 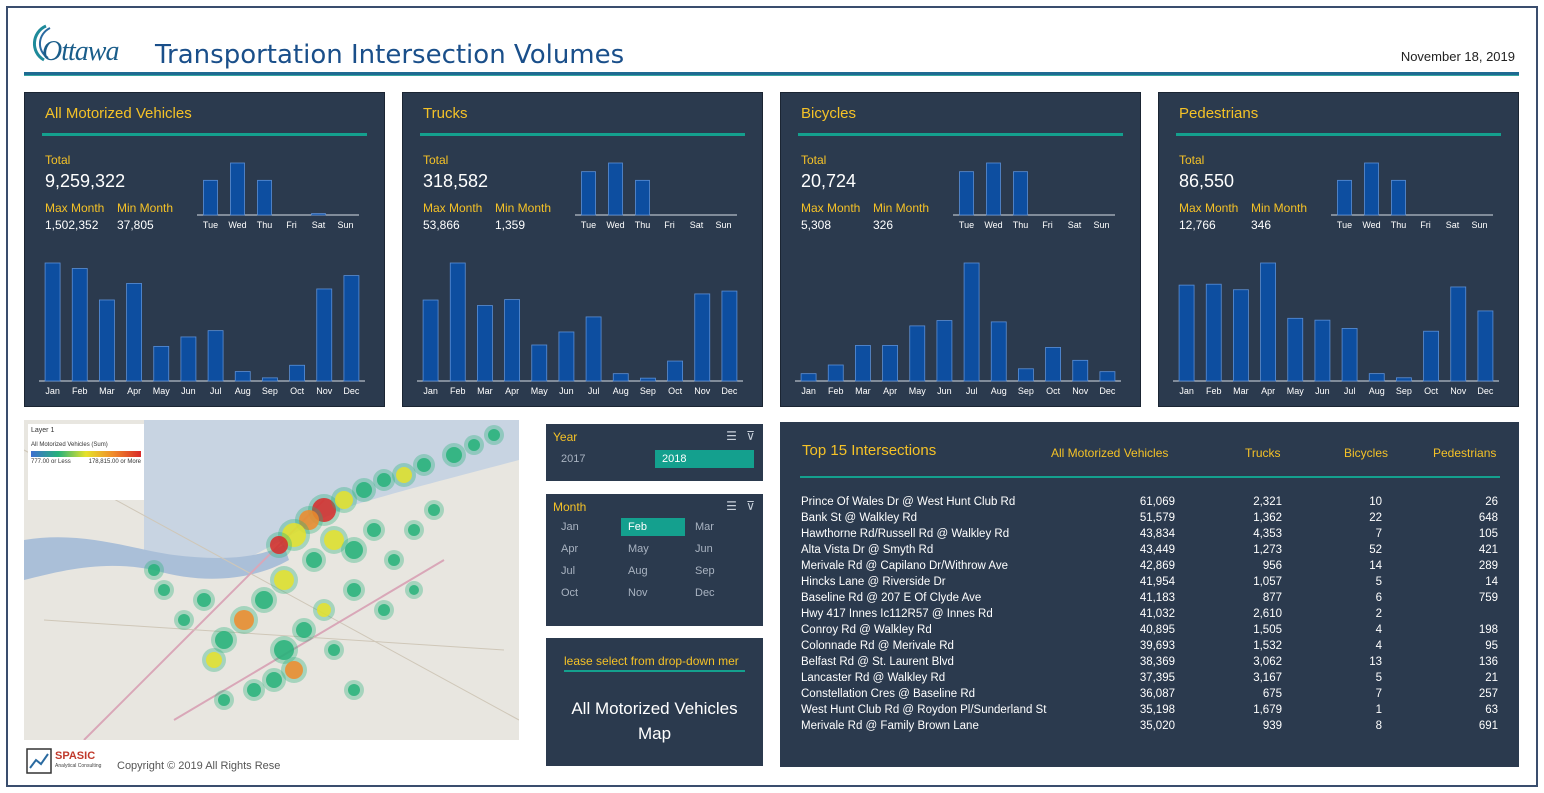 I want to click on month-item-jun: Jun, so click(x=704, y=549).